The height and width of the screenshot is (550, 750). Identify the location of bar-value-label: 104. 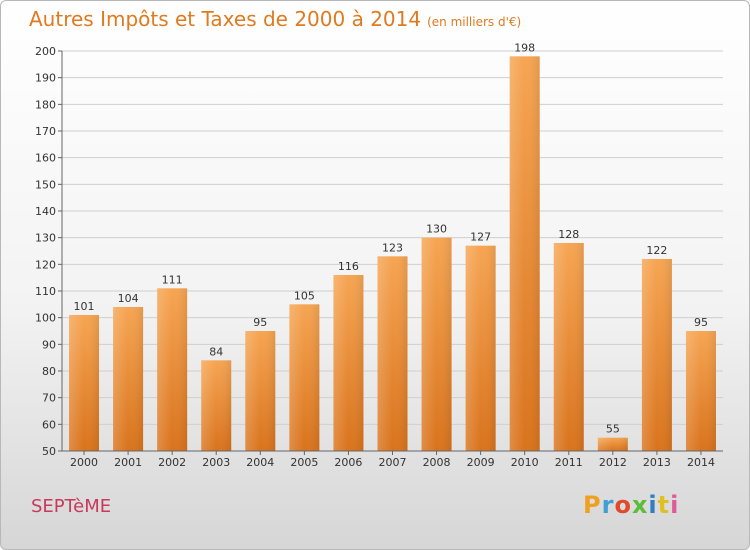
(128, 298).